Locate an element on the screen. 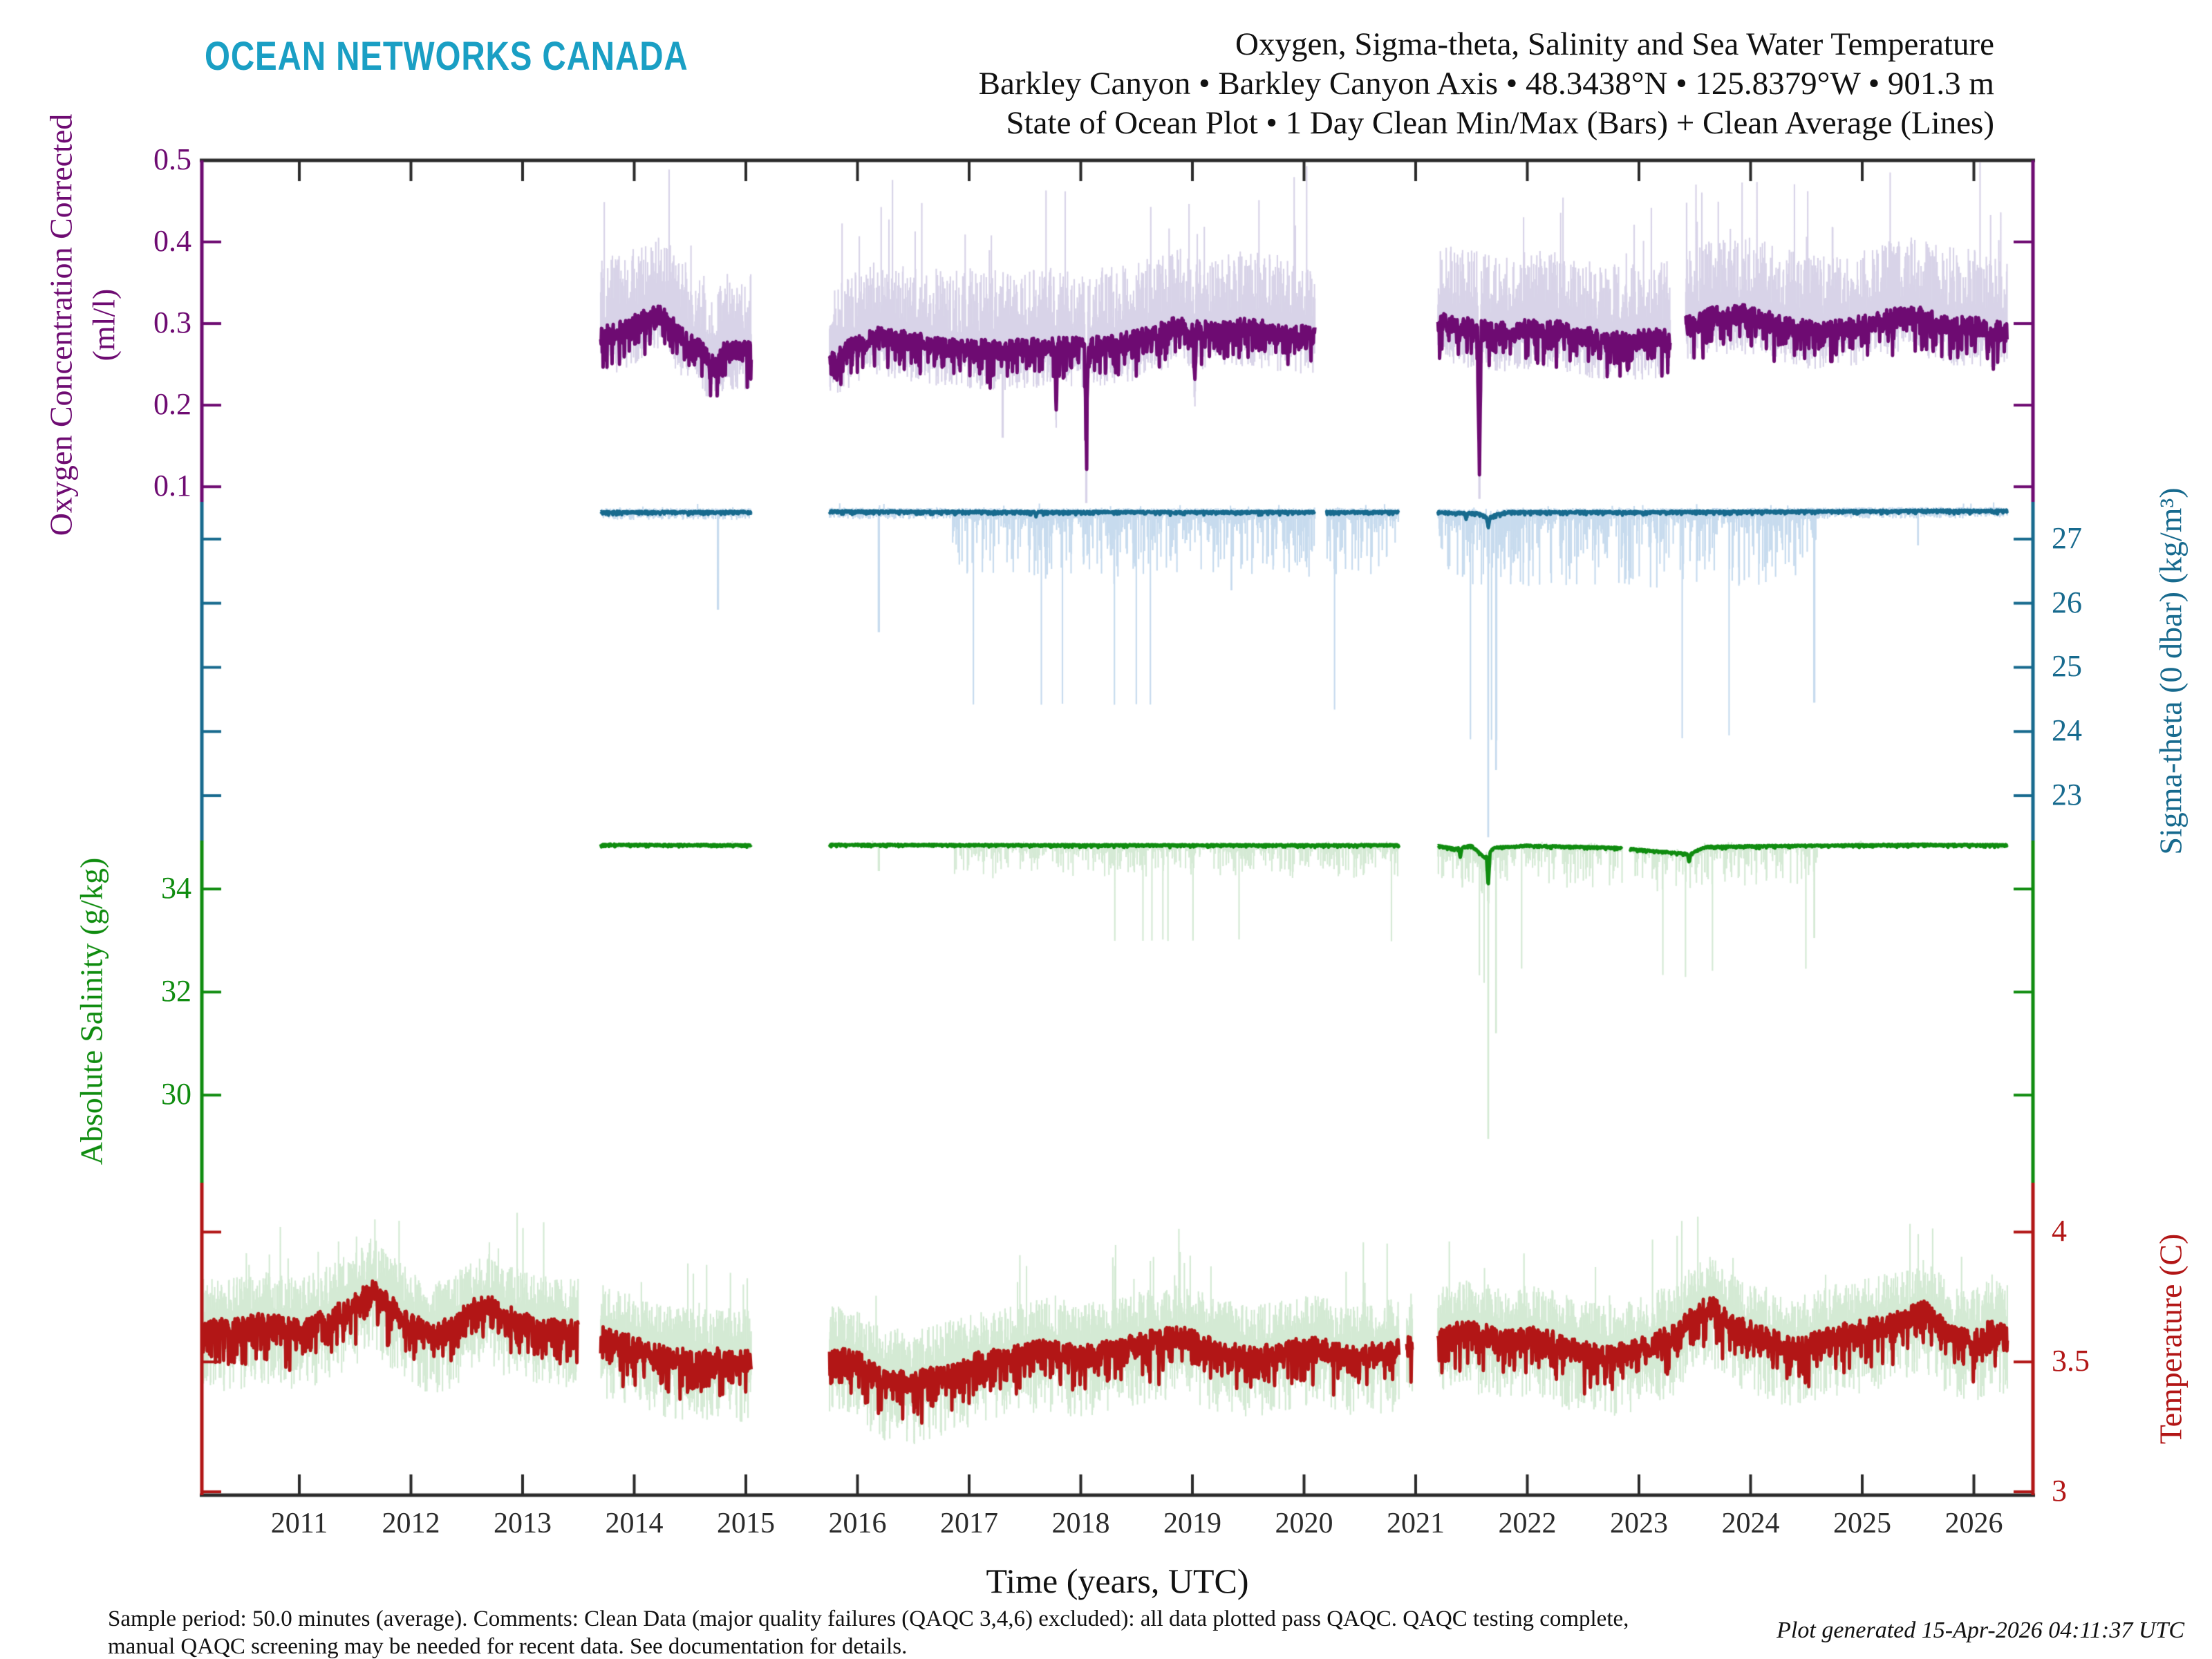 The height and width of the screenshot is (1659, 2212). y-tick-label-salinity-34: 34 is located at coordinates (176, 889).